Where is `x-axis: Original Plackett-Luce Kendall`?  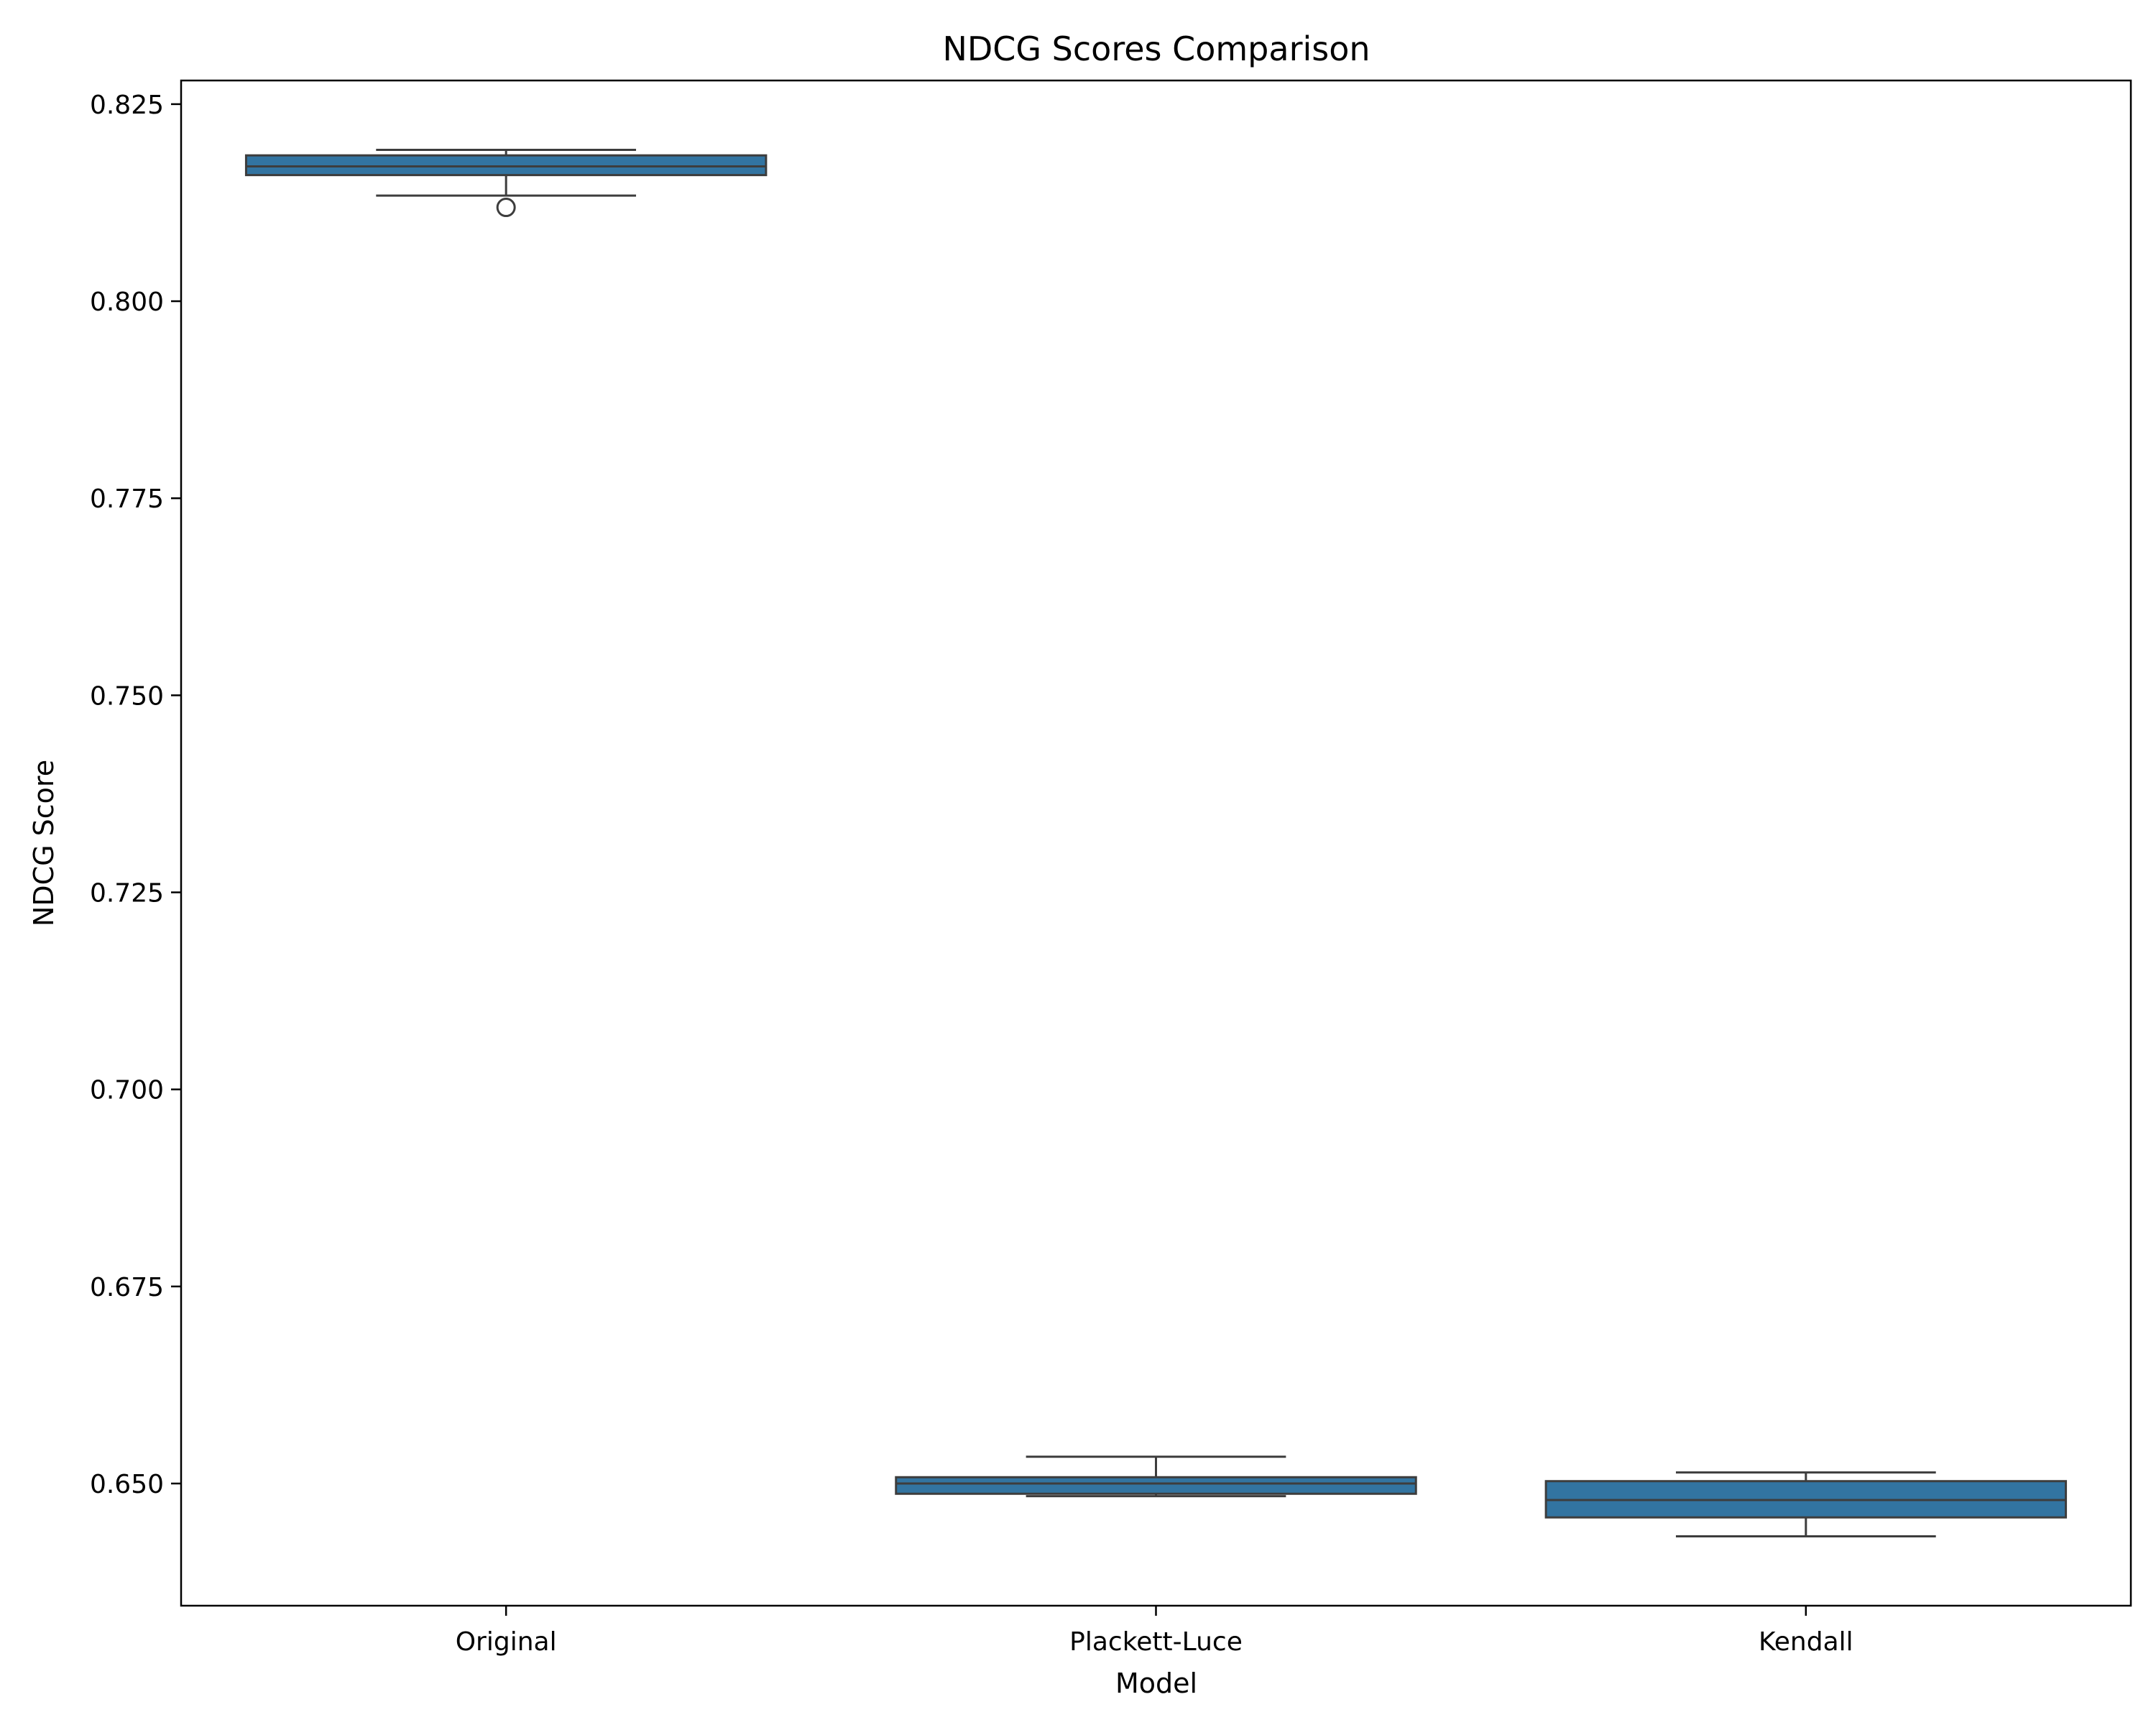
x-axis: Original Plackett-Luce Kendall is located at coordinates (1154, 1631).